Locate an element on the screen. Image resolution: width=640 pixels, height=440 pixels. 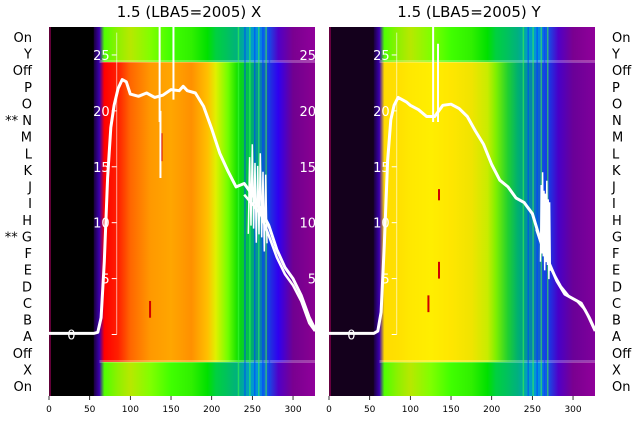
overlay-tick-label: 0 is located at coordinates (351, 336).